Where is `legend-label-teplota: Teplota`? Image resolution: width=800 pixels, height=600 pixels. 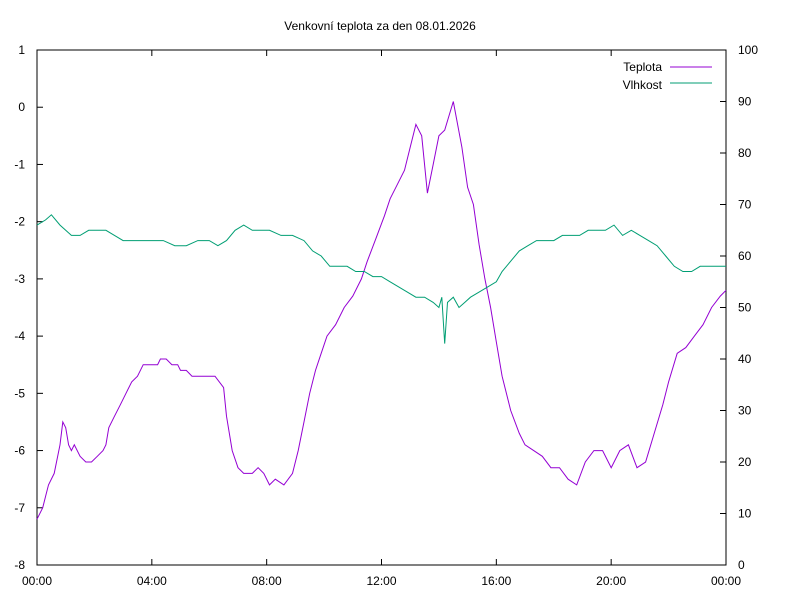 legend-label-teplota: Teplota is located at coordinates (642, 67).